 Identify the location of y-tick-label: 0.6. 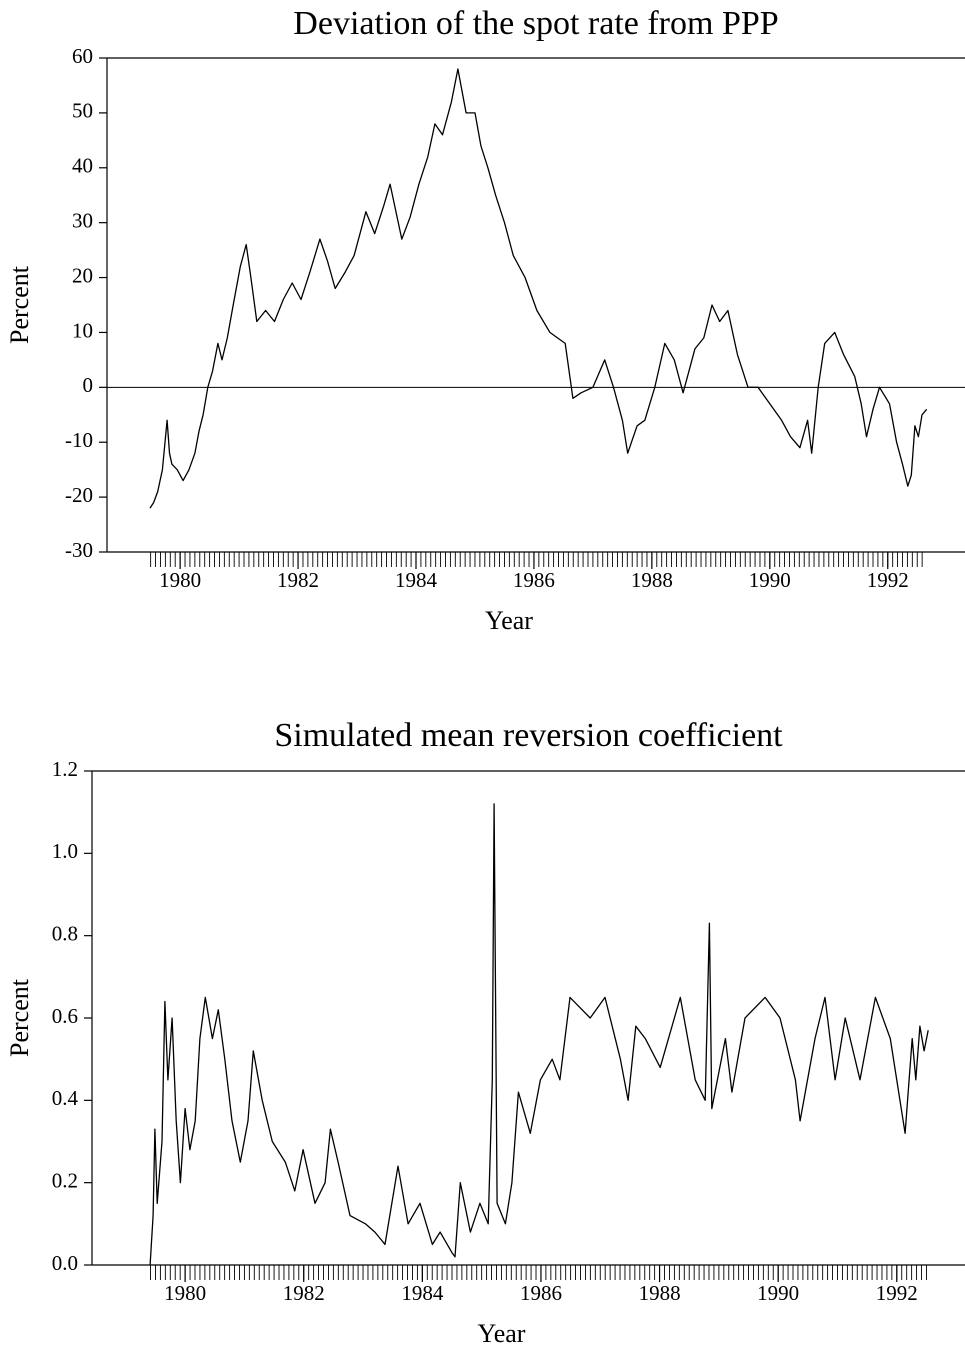
(65, 1016).